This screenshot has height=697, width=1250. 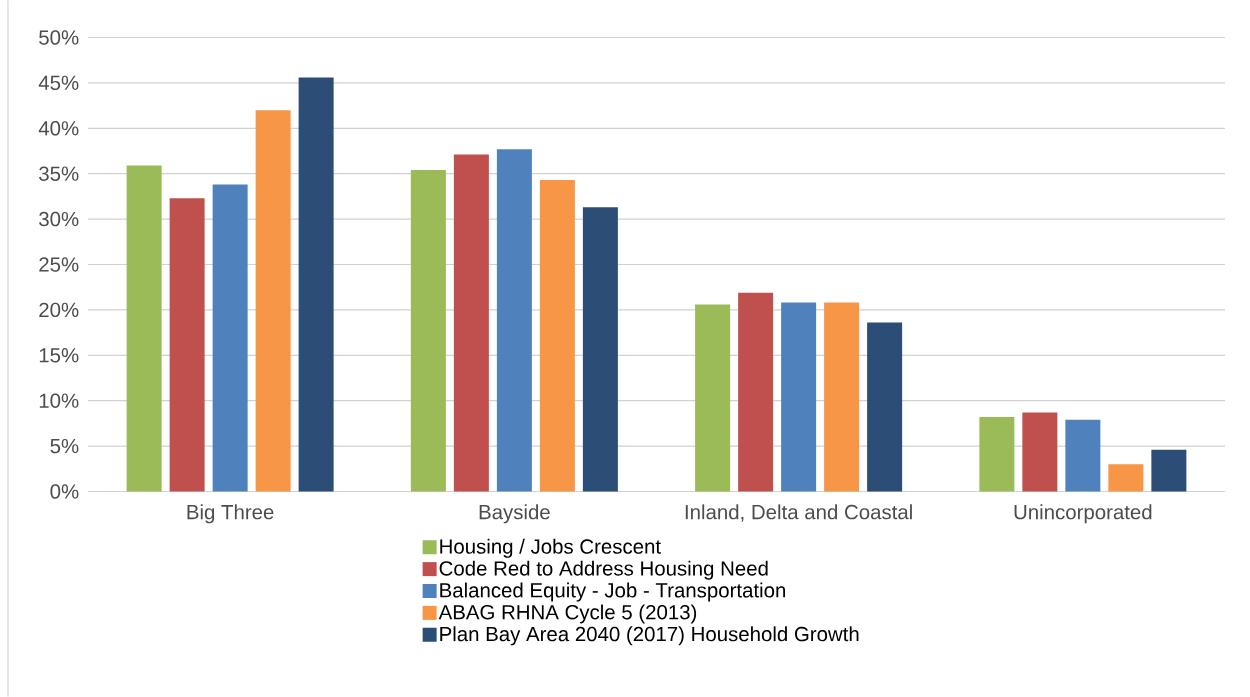 I want to click on y-tick-label: 0%, so click(x=64, y=491).